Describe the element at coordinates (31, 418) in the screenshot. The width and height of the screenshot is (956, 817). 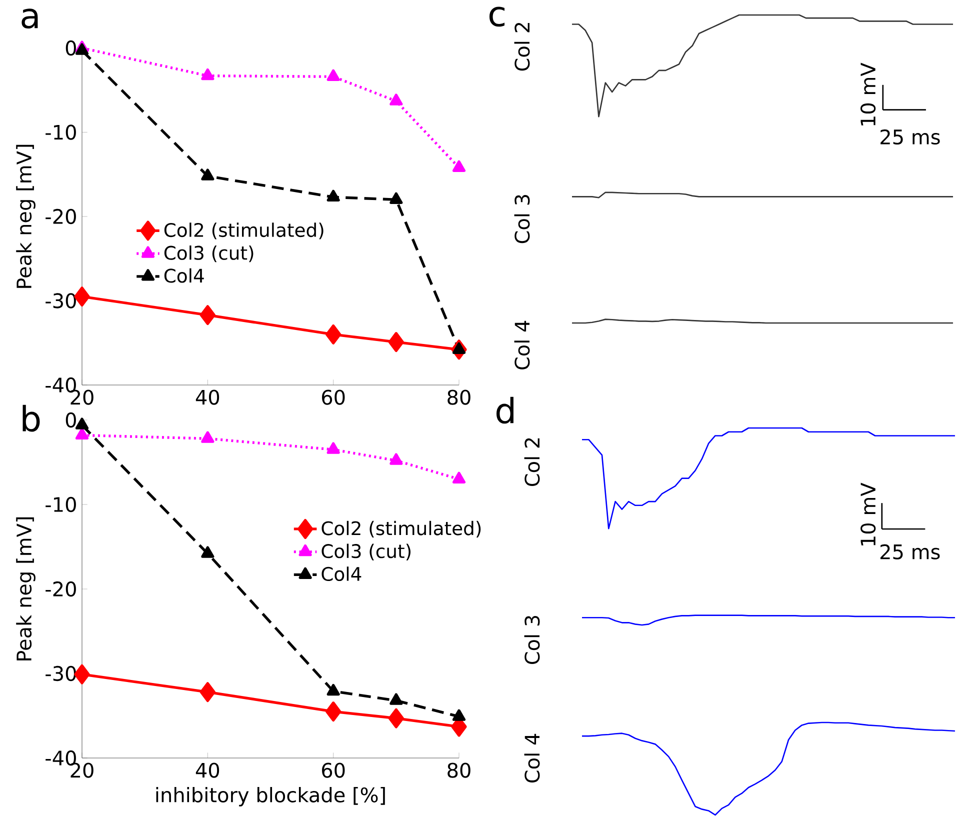
I see `chart-title: b` at that location.